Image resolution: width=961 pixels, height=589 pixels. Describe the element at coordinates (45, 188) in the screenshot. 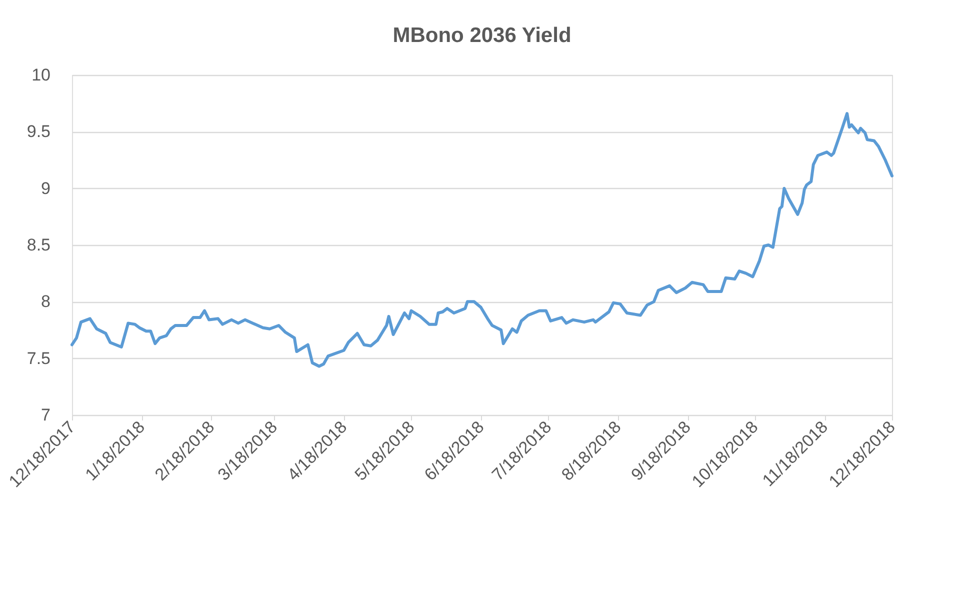

I see `y-tick-label: 9` at that location.